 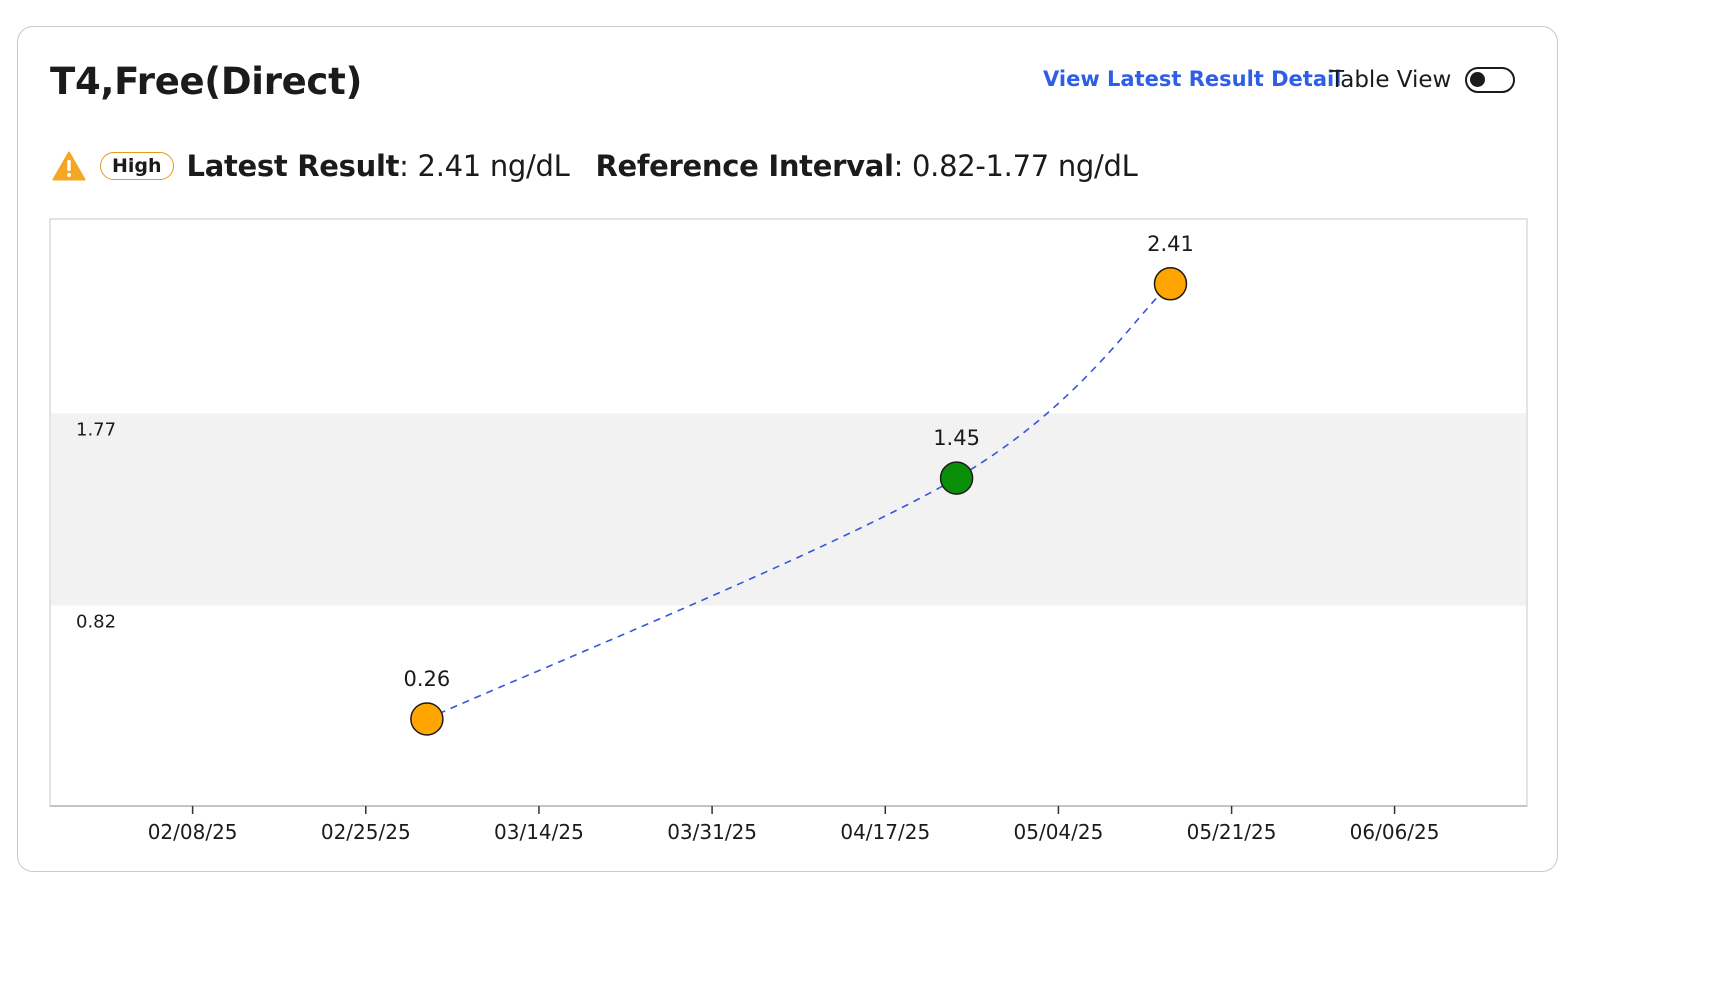 I want to click on reference-interval-label: Reference Interval, so click(x=744, y=166).